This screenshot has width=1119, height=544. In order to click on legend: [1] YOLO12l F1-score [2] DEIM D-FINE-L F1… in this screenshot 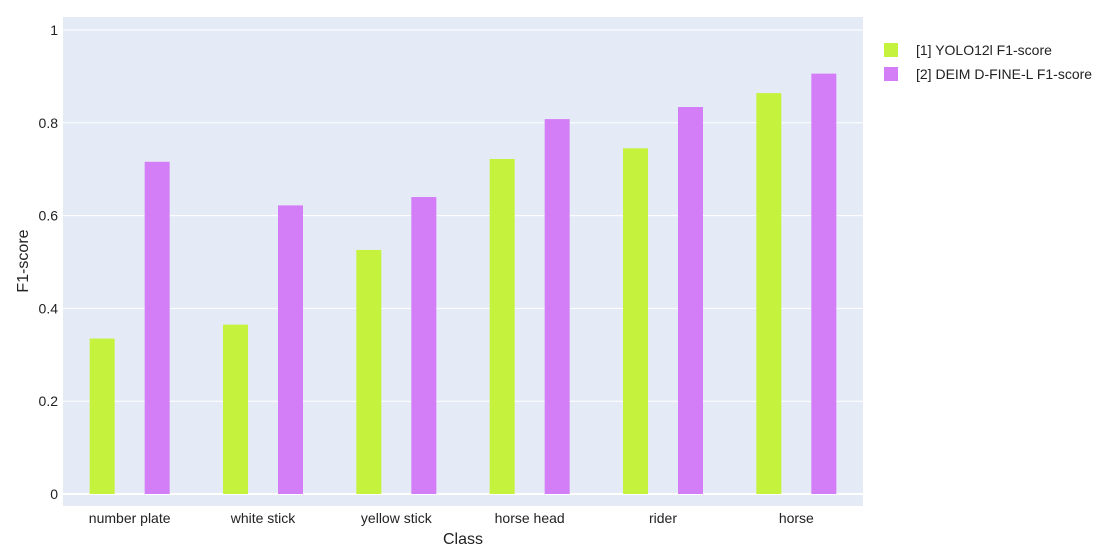, I will do `click(988, 62)`.